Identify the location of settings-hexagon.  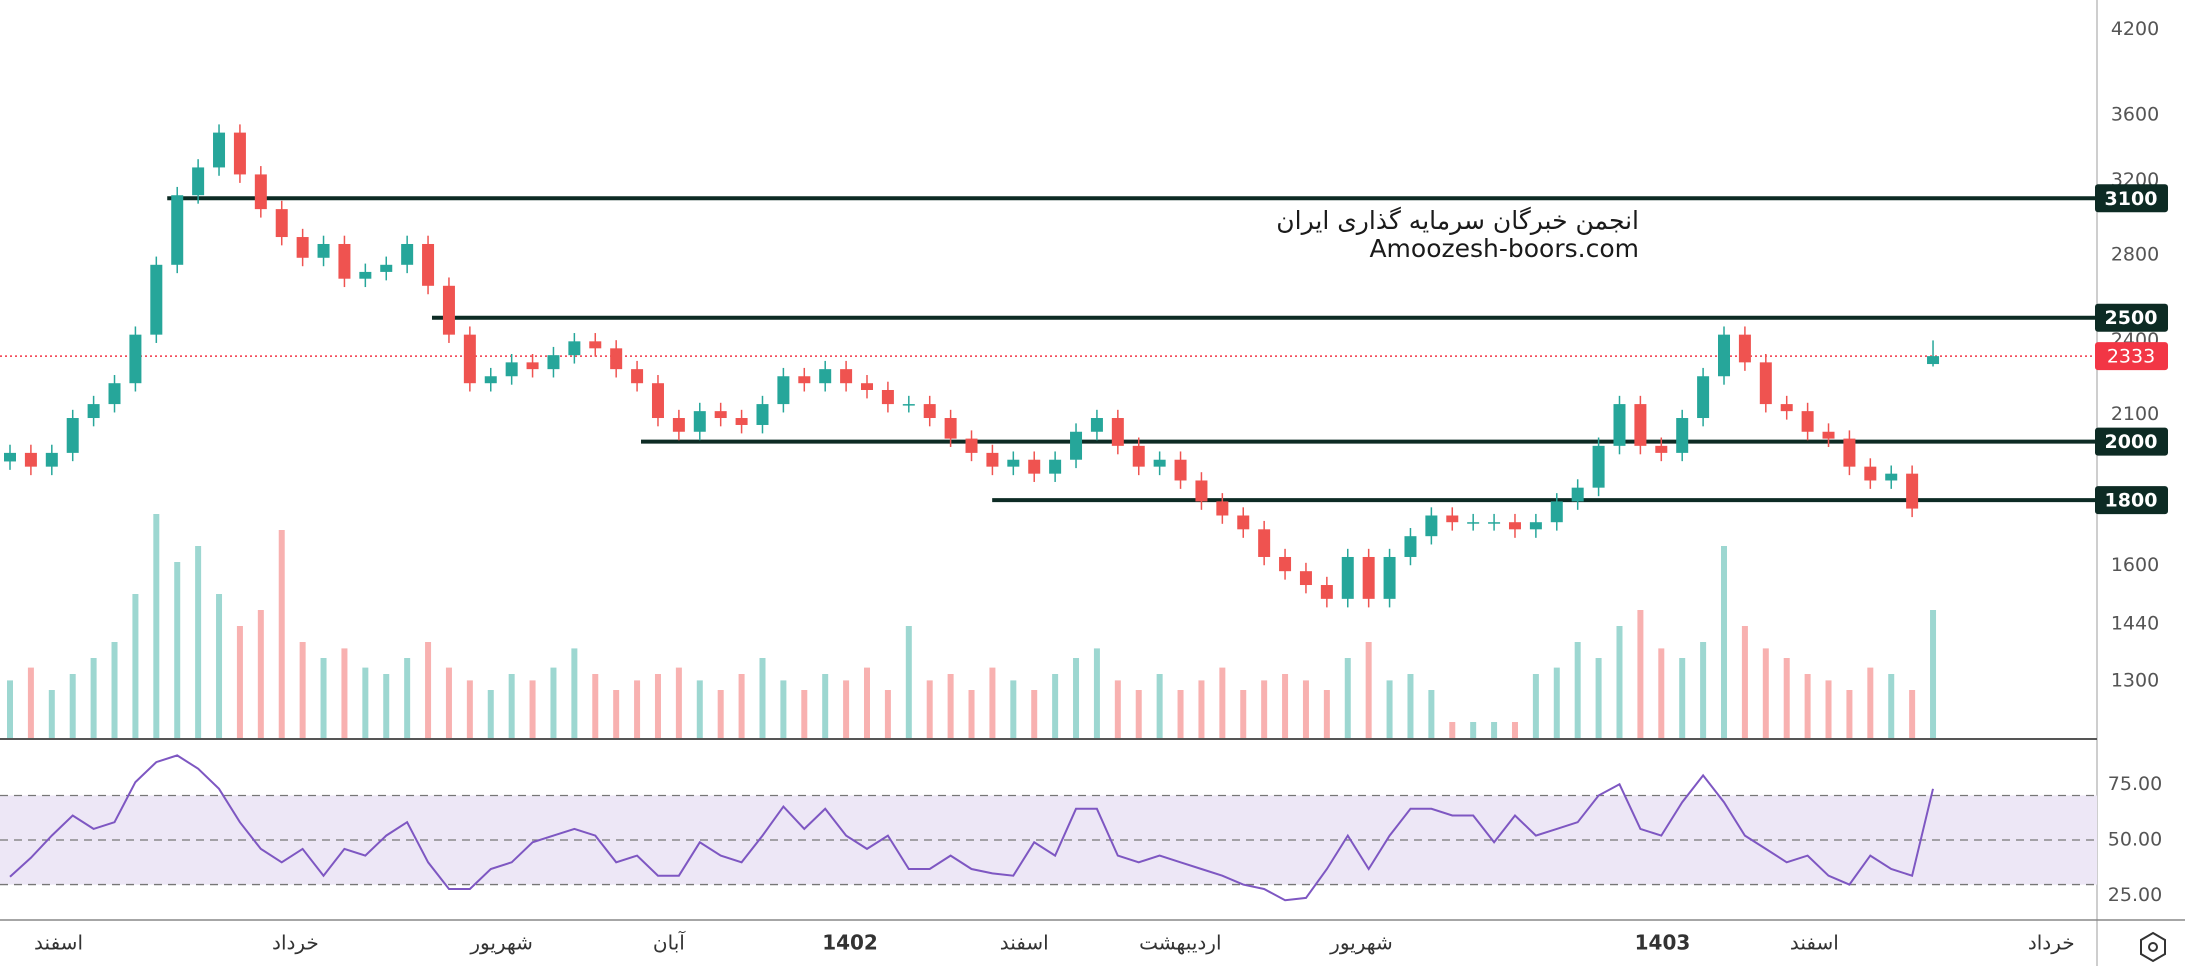
(2153, 947).